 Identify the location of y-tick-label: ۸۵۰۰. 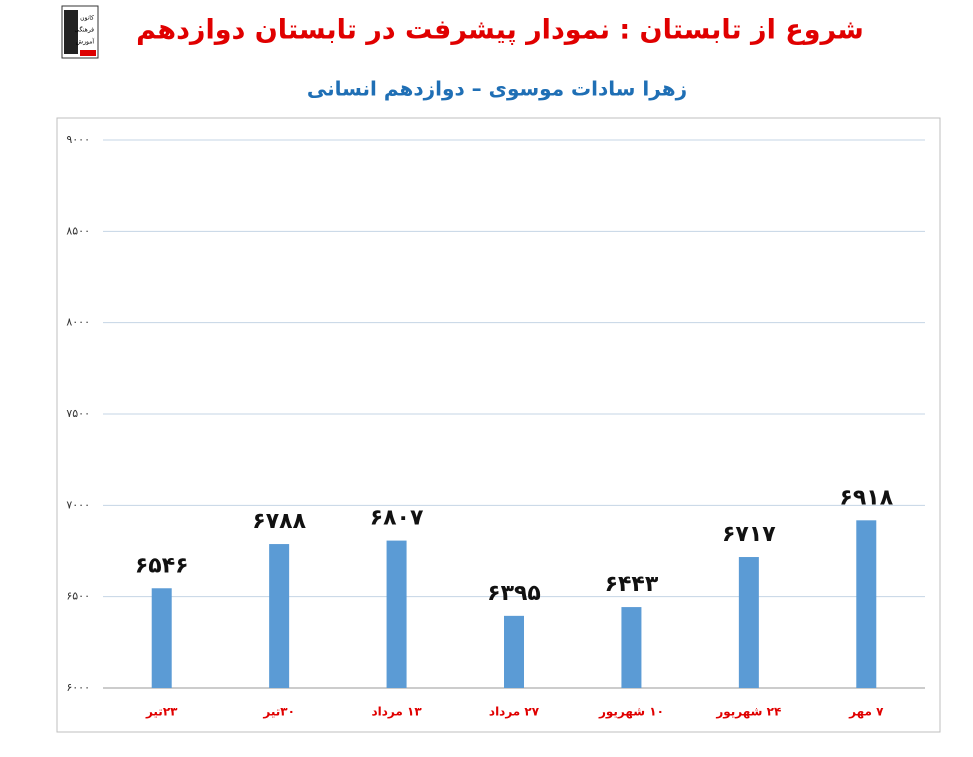
(78, 230).